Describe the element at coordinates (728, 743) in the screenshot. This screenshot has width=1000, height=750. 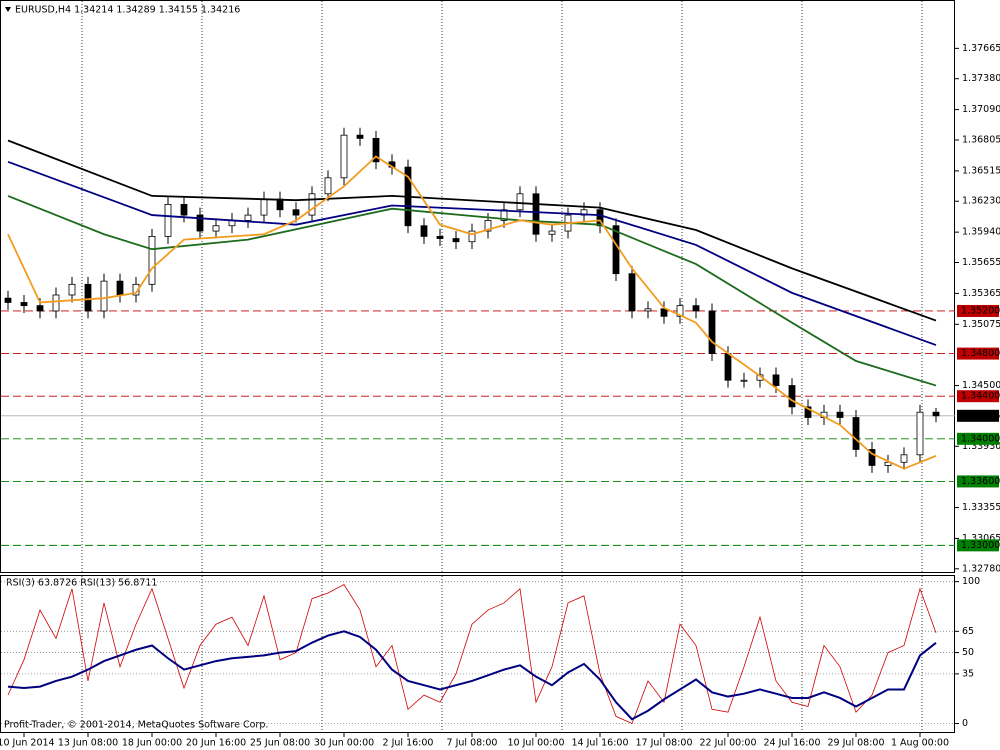
I see `x-tick-label: 22 Jul 00:00` at that location.